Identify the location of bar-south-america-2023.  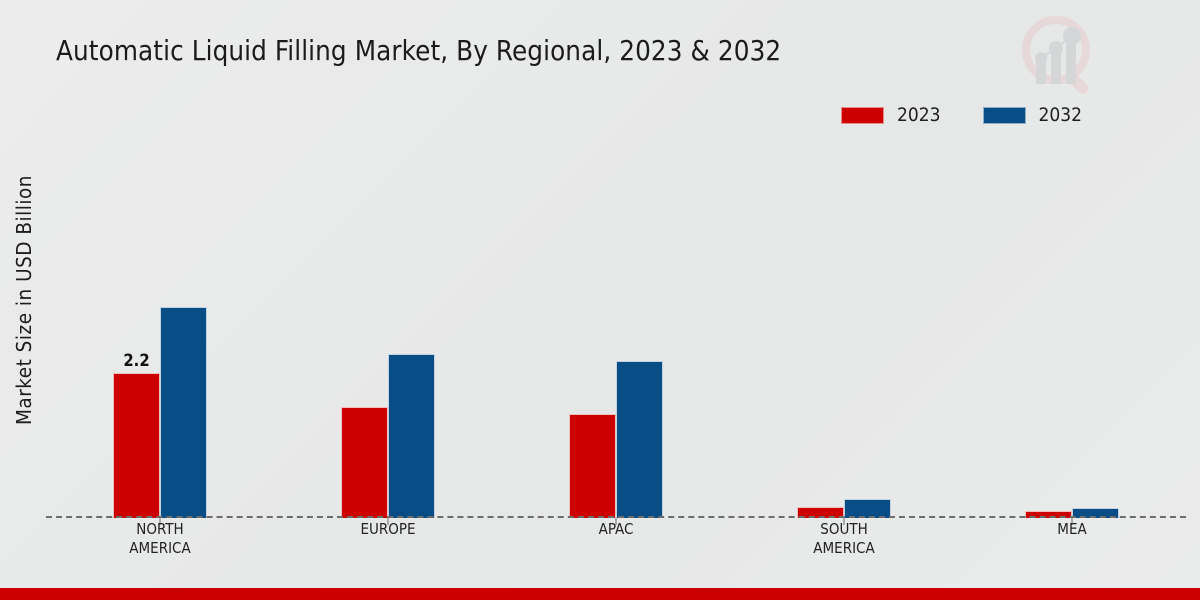
(820, 512).